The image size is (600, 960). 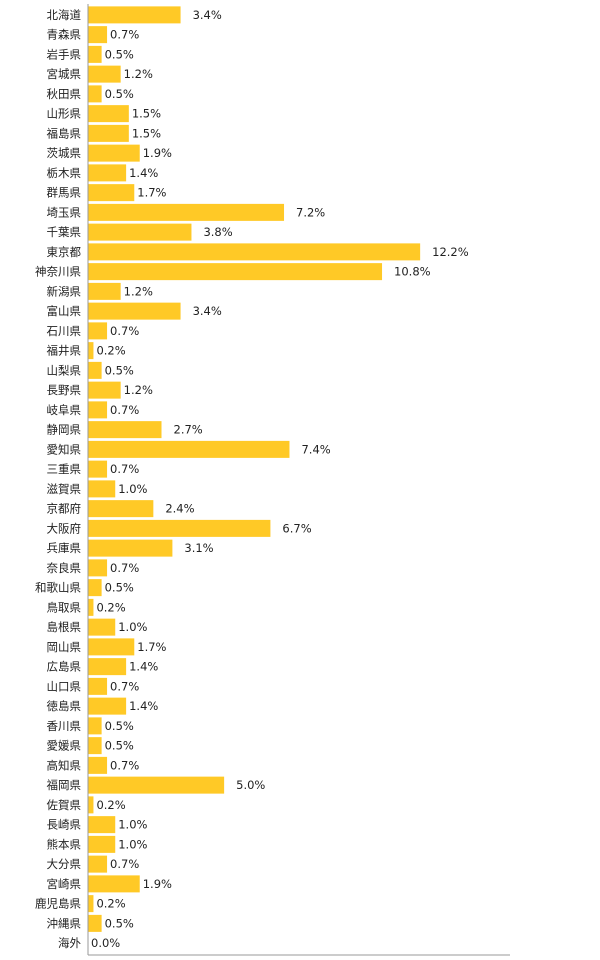 I want to click on value-label: 3.8%, so click(x=217, y=232).